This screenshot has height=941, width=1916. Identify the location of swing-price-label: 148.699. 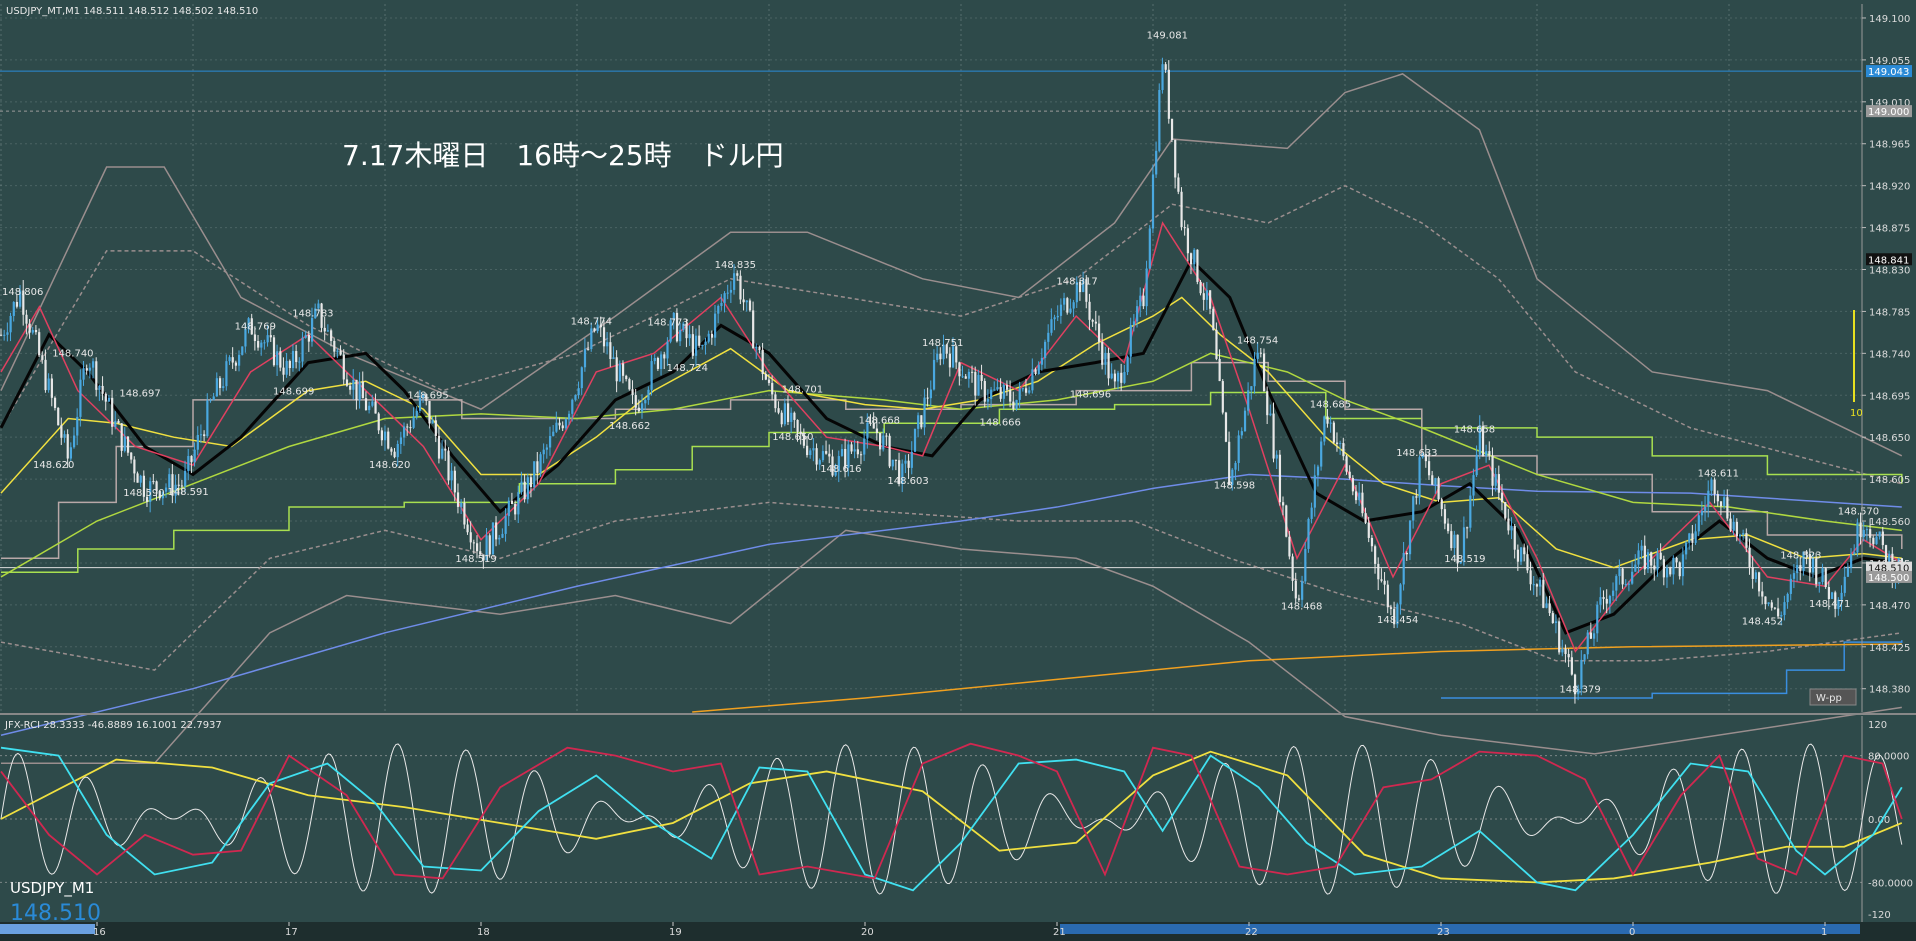
(293, 392).